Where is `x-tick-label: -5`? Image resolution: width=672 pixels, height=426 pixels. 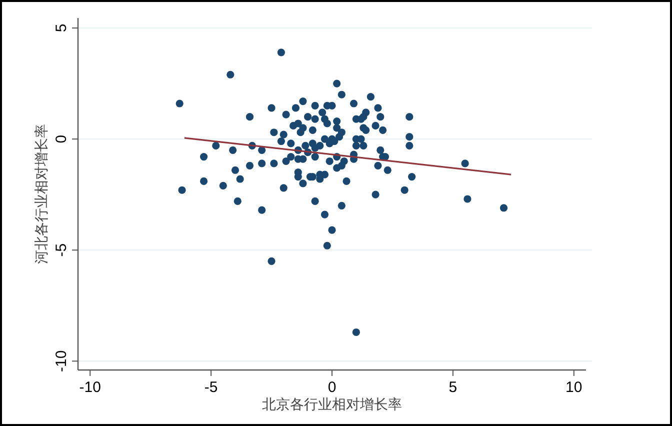
x-tick-label: -5 is located at coordinates (211, 387).